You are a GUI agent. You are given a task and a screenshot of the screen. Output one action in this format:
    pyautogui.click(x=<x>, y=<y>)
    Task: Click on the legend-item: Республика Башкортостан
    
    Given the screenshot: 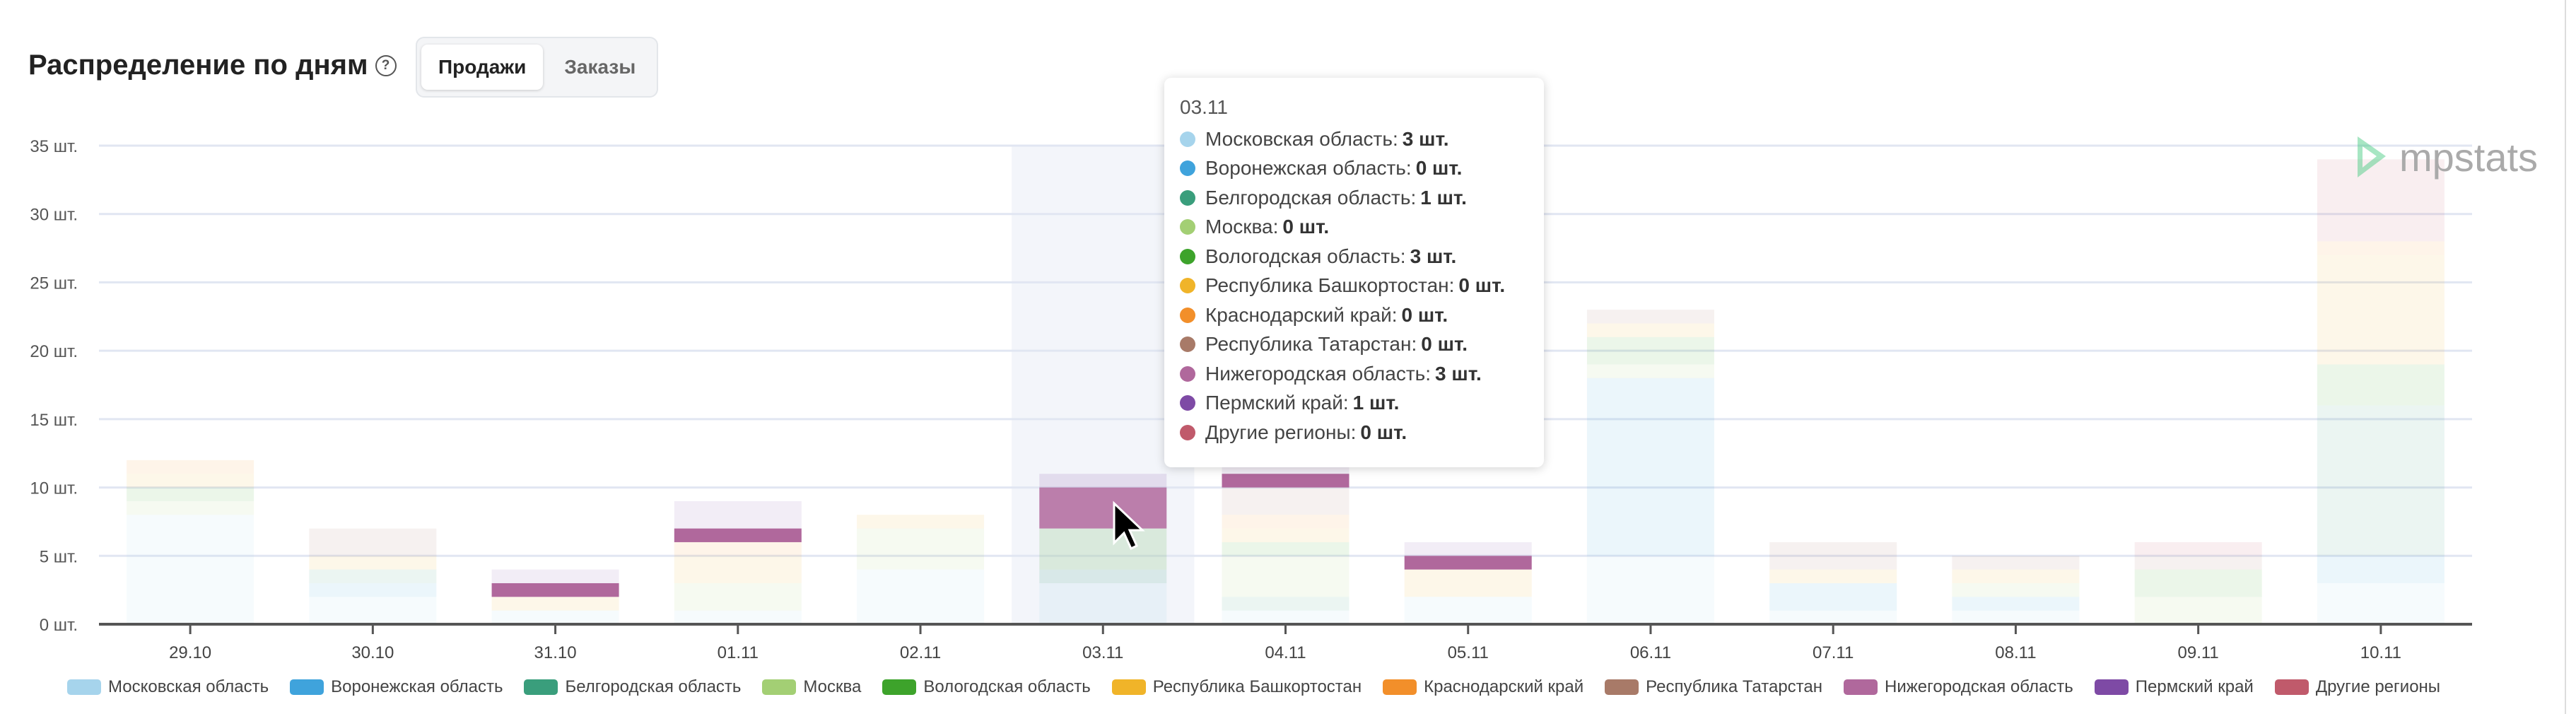 What is the action you would take?
    pyautogui.click(x=1236, y=687)
    